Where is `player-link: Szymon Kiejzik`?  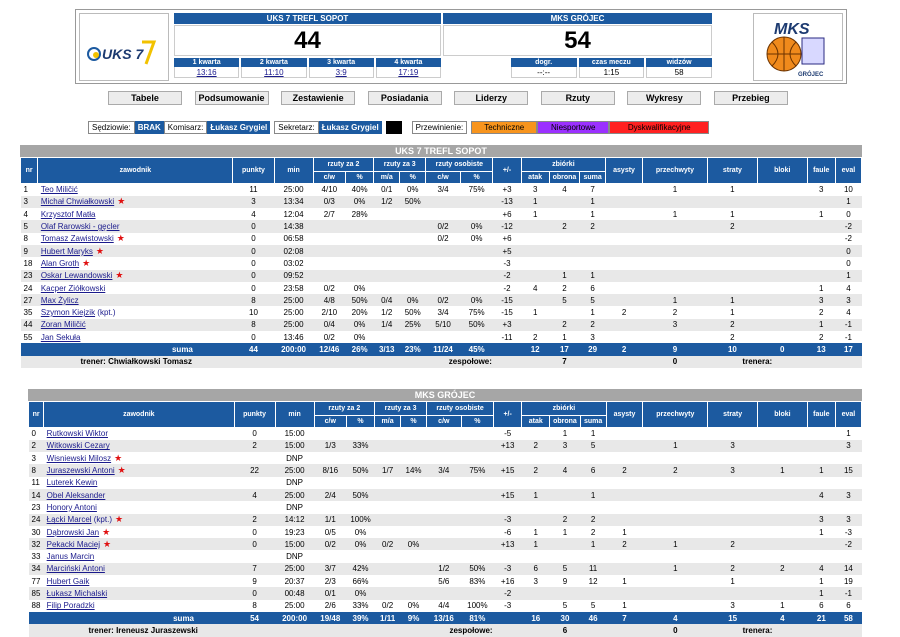 player-link: Szymon Kiejzik is located at coordinates (68, 313).